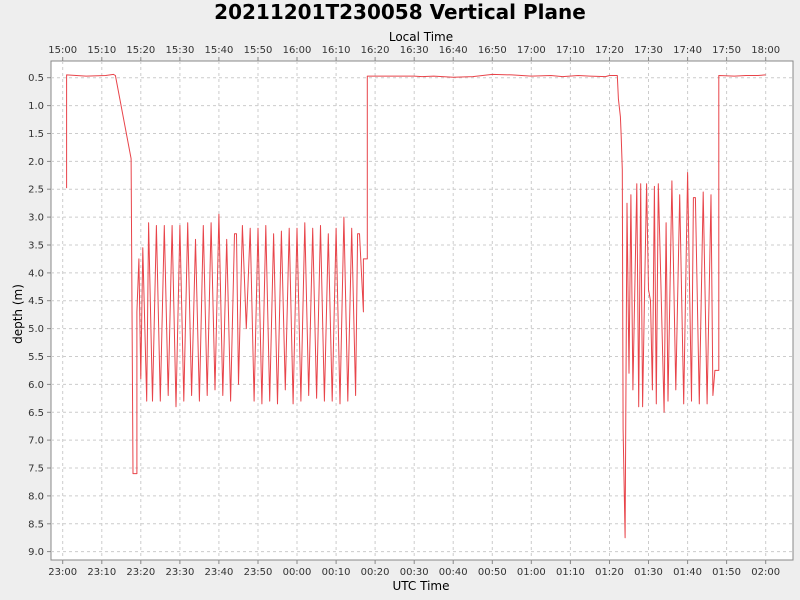 This screenshot has width=800, height=600. Describe the element at coordinates (62, 572) in the screenshot. I see `utc-tick-label: 23:00` at that location.